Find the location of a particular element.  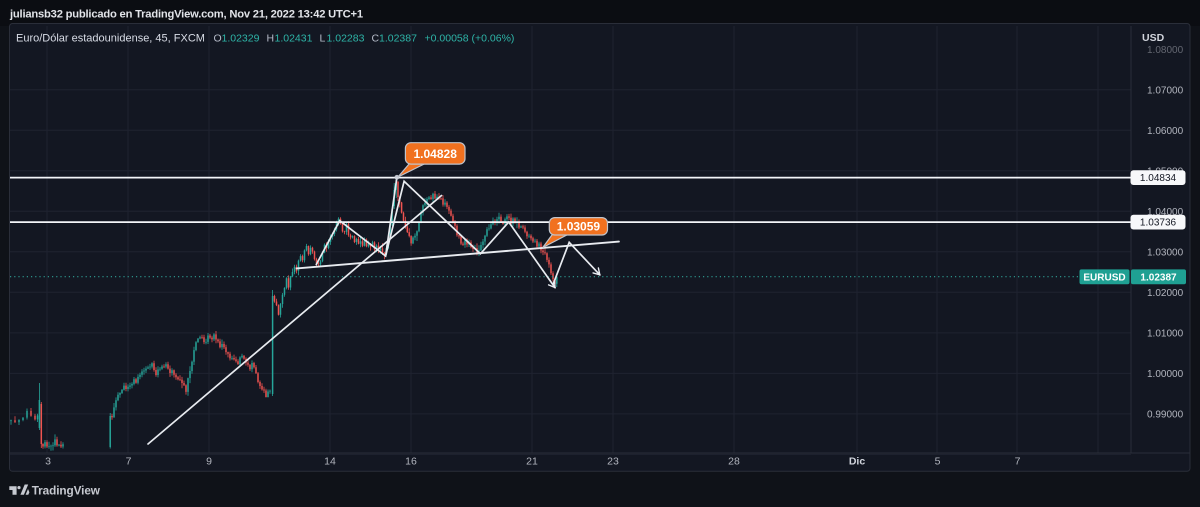

svg-text: 1.01000 is located at coordinates (1165, 334).